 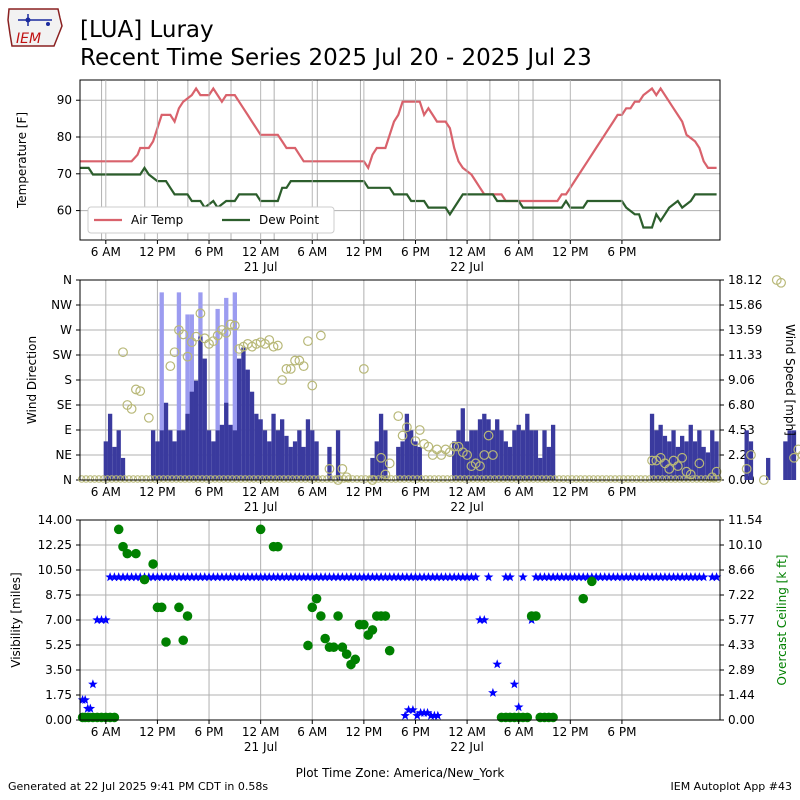 What do you see at coordinates (261, 267) in the screenshot?
I see `x-tick-sublabel: 21 Jul` at bounding box center [261, 267].